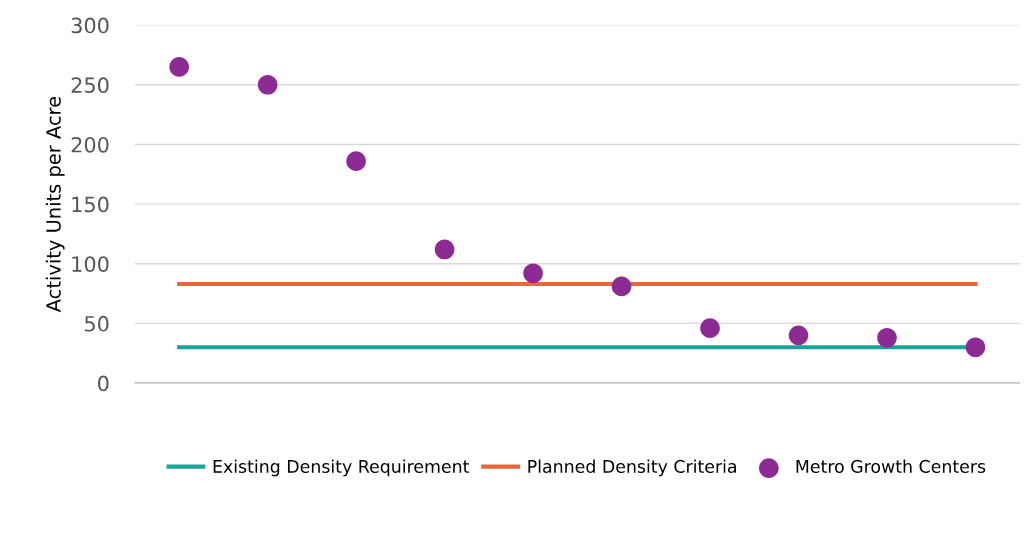  Describe the element at coordinates (55, 204) in the screenshot. I see `y-axis-title: Activity Units per Acre` at that location.